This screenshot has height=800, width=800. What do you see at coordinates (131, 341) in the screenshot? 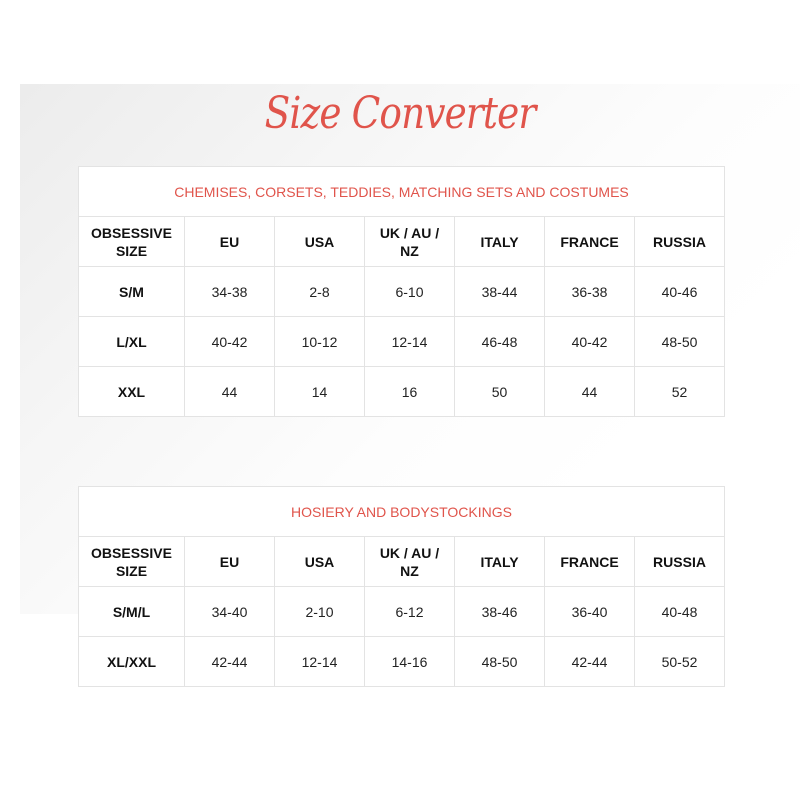
I see `size-label: L/XL` at bounding box center [131, 341].